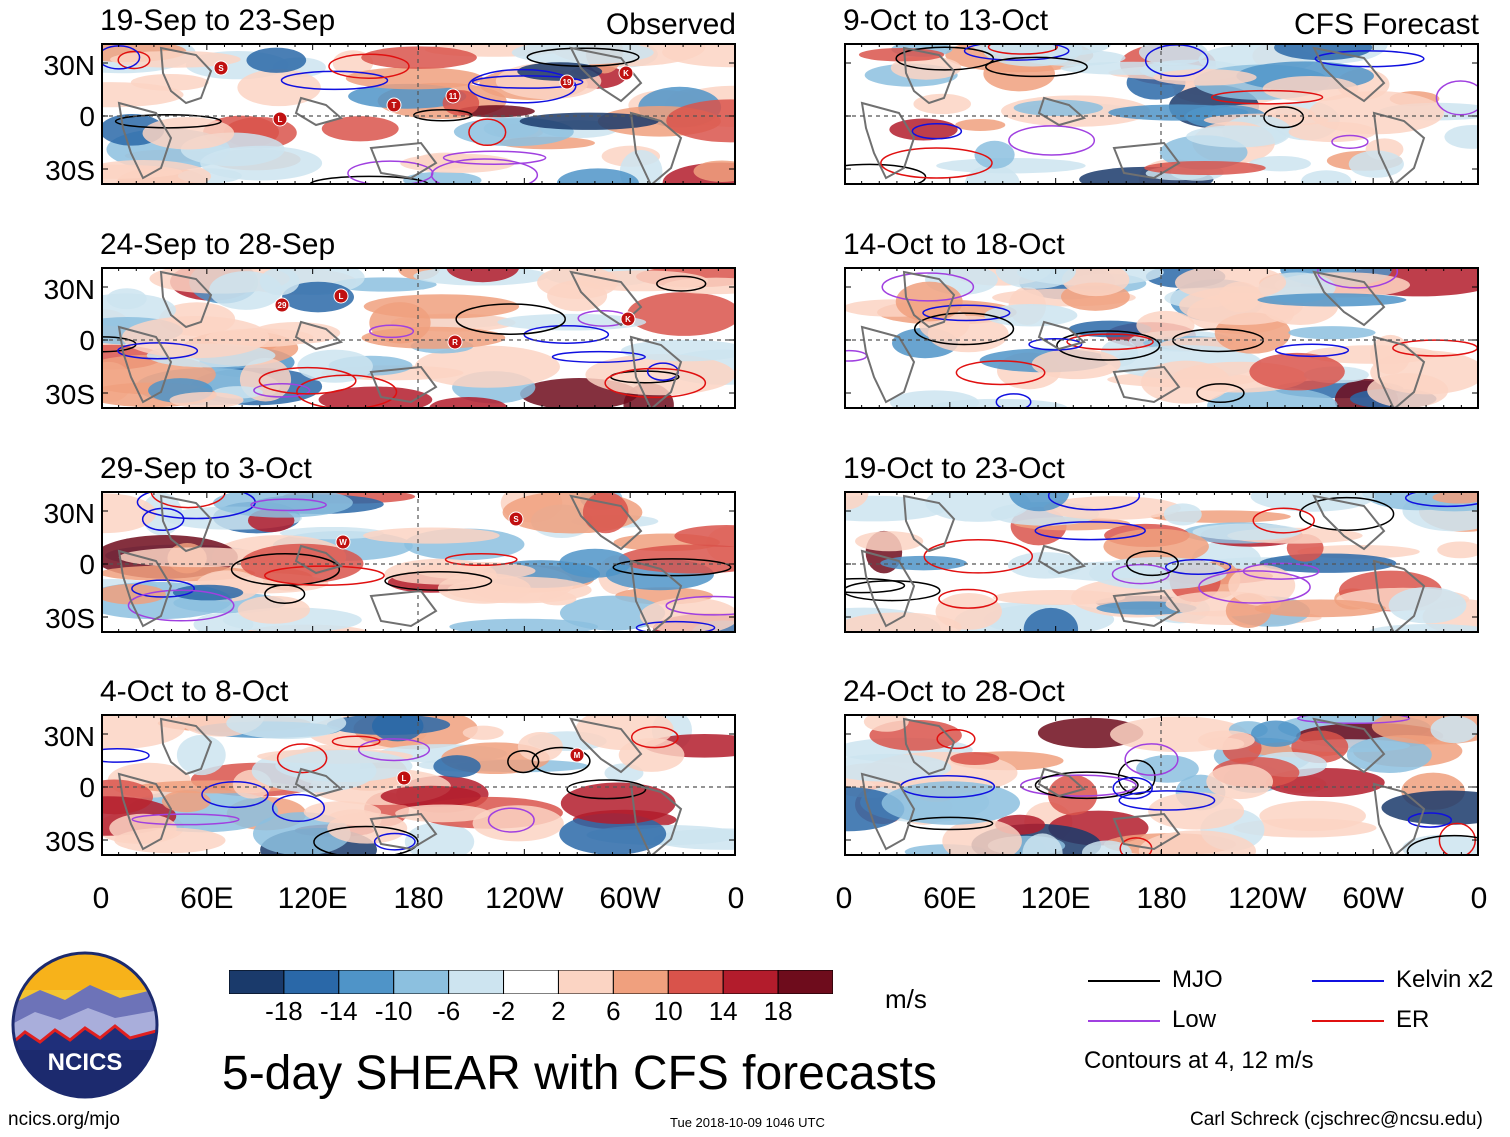 This screenshot has width=1510, height=1137. Describe the element at coordinates (453, 96) in the screenshot. I see `storm-label: 11` at that location.